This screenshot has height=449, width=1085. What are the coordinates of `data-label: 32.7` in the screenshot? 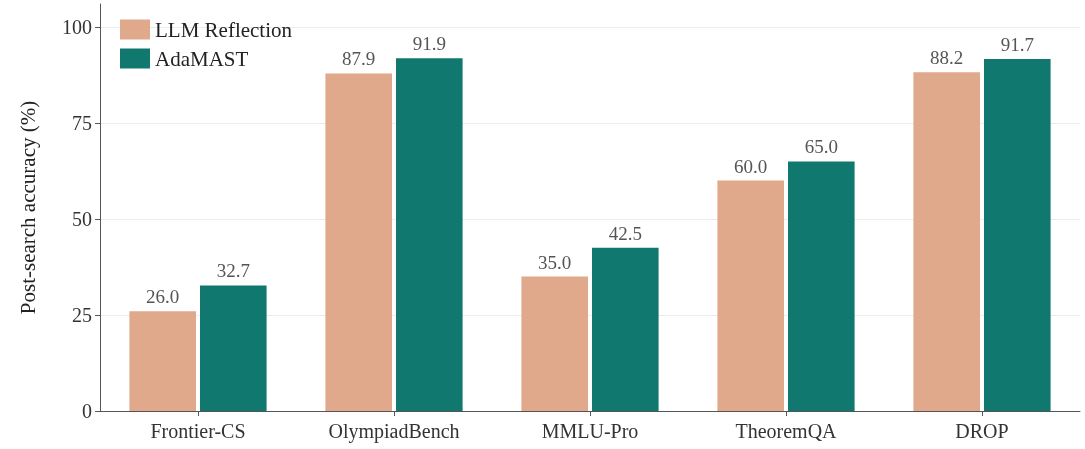 It's located at (233, 271).